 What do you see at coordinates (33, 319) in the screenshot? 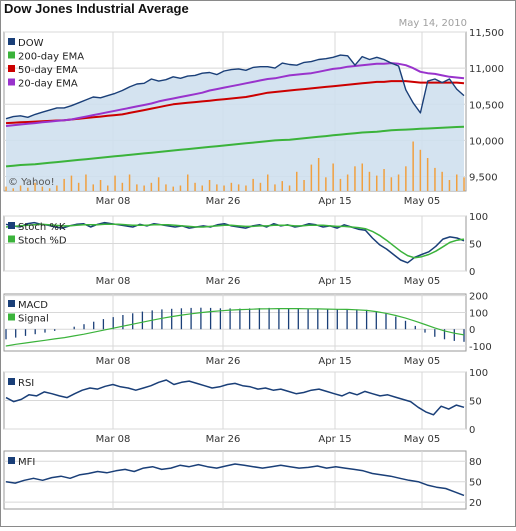
I see `legend-entry: Signal` at bounding box center [33, 319].